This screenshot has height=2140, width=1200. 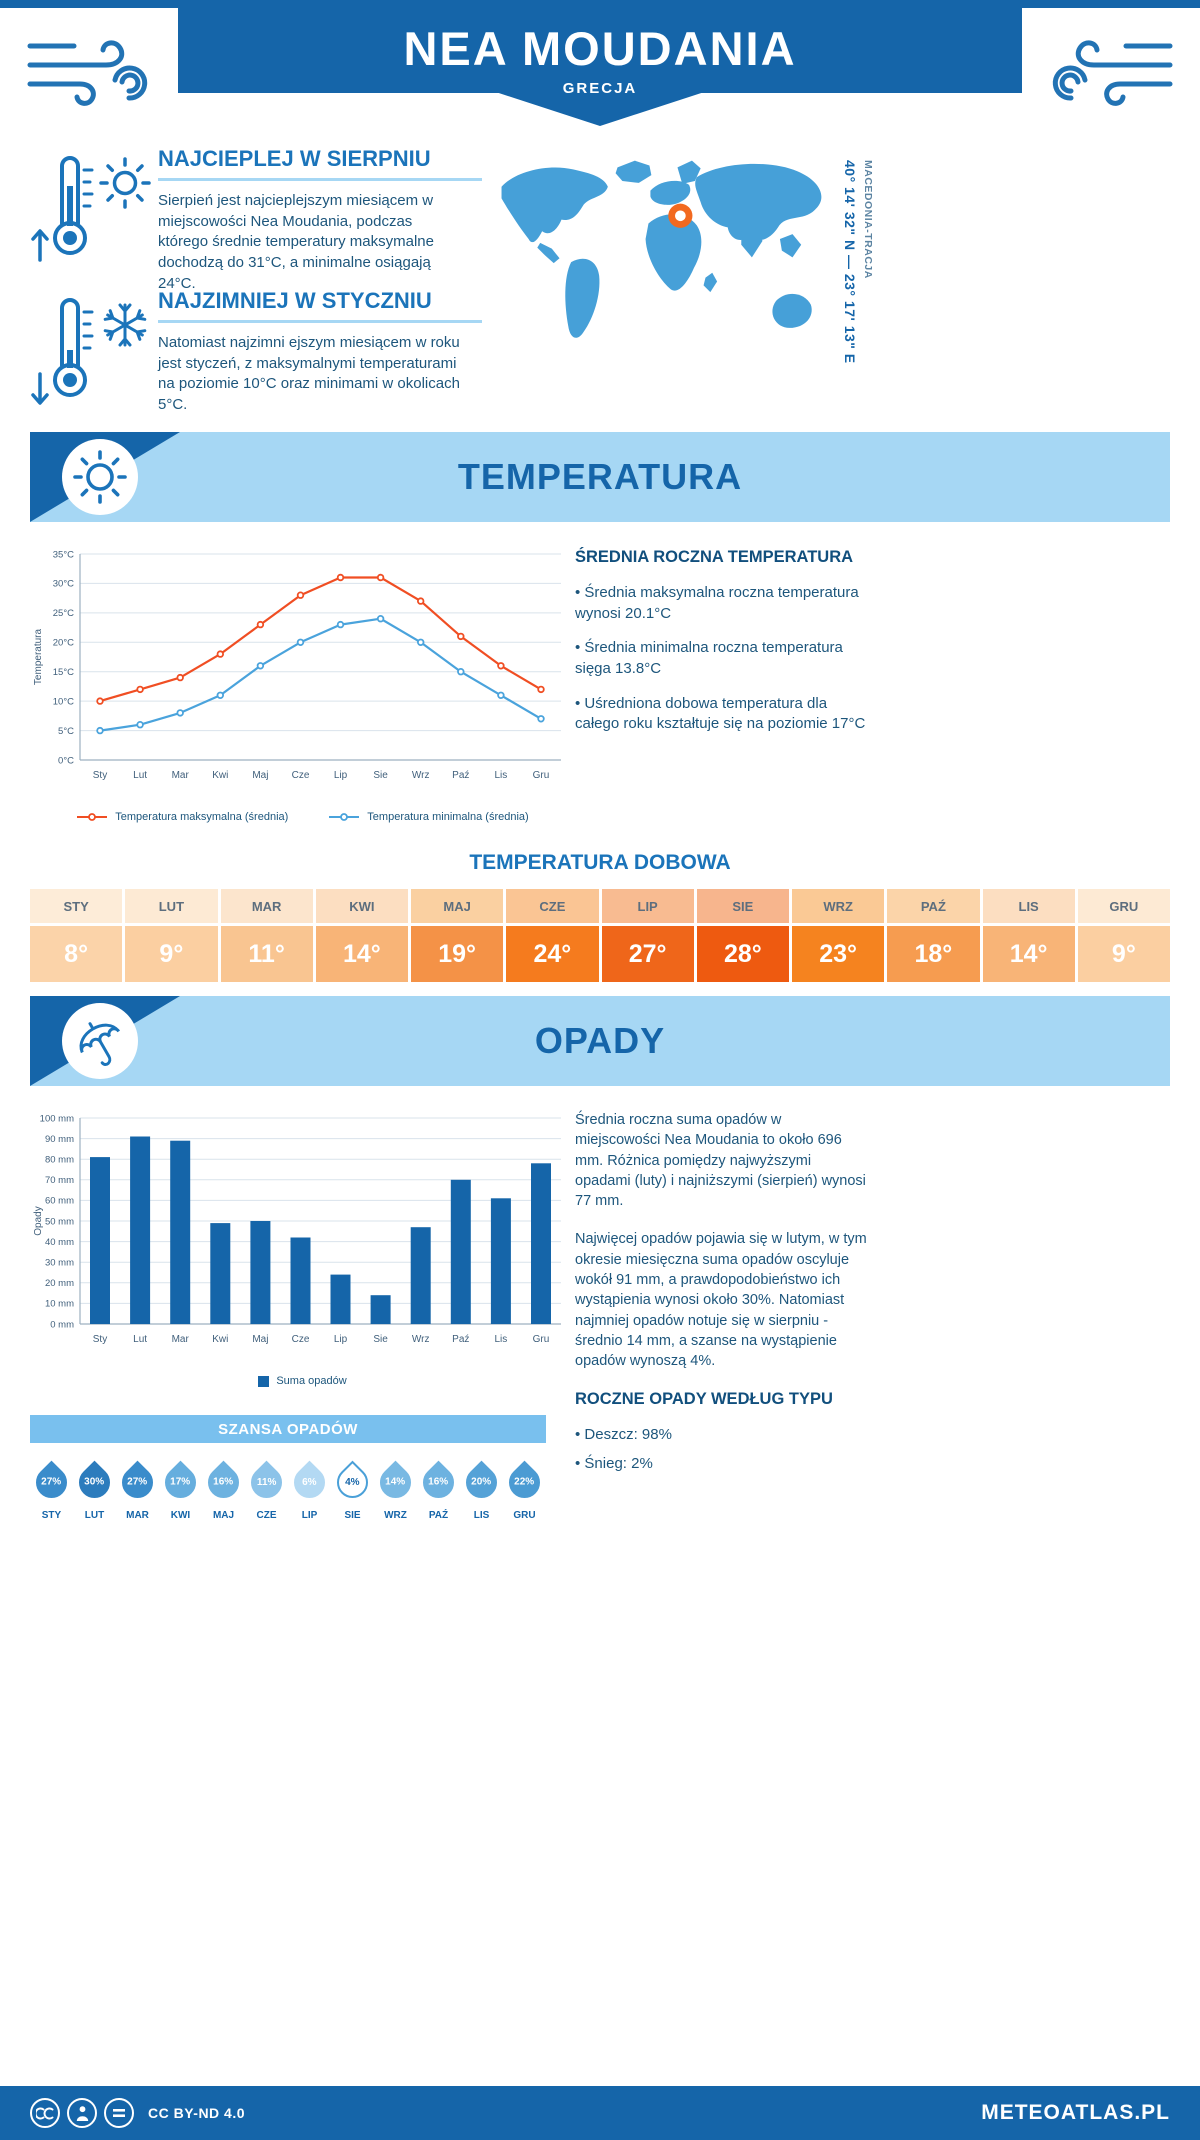 What do you see at coordinates (600, 477) in the screenshot?
I see `temperature-banner: TEMPERATURA` at bounding box center [600, 477].